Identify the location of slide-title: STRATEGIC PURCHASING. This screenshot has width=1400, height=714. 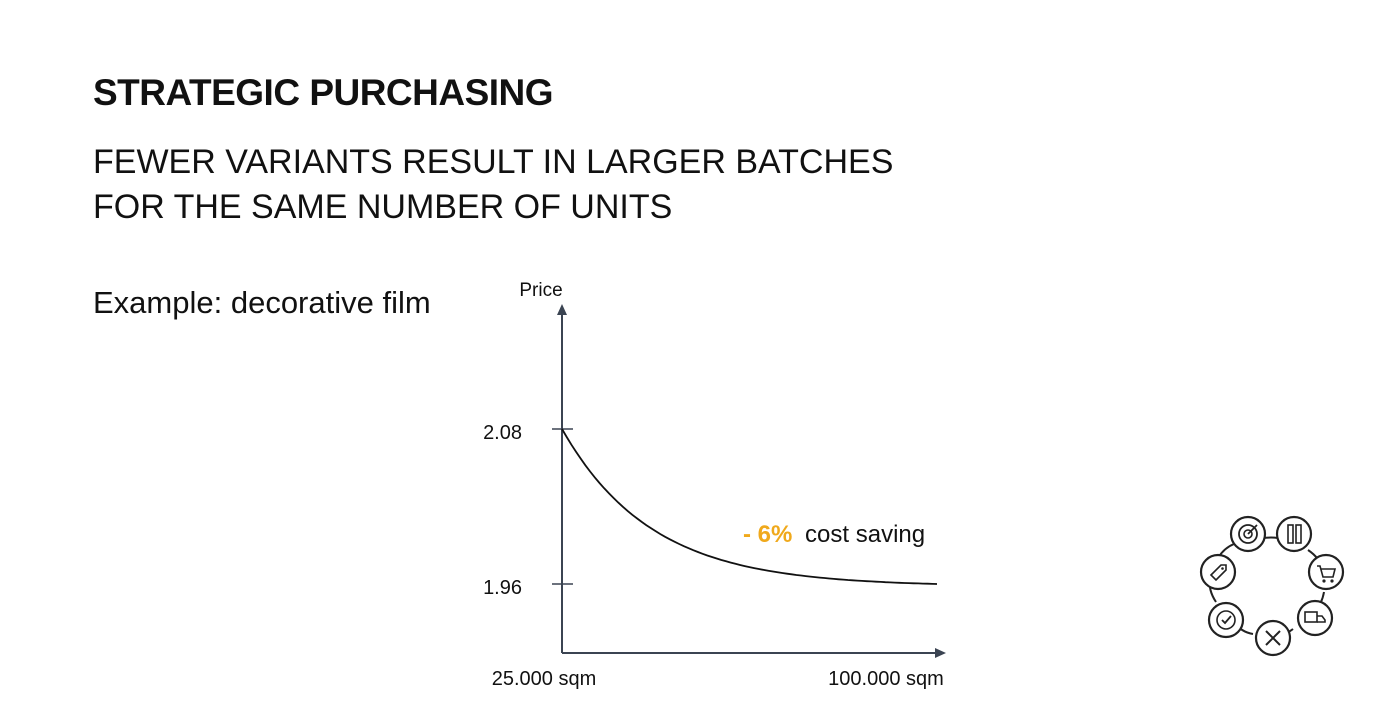
(323, 92).